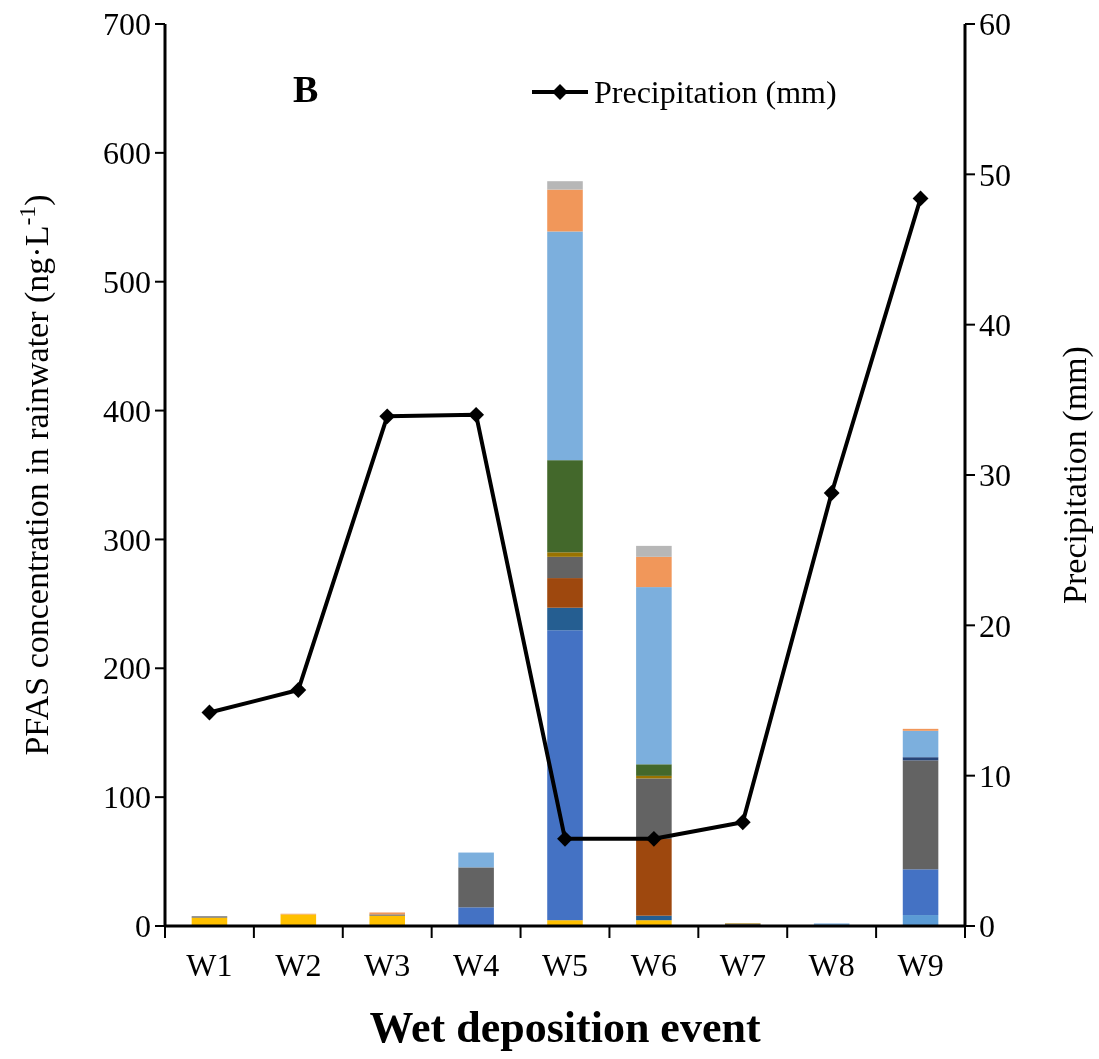  I want to click on y-tick-label: 0, so click(143, 926).